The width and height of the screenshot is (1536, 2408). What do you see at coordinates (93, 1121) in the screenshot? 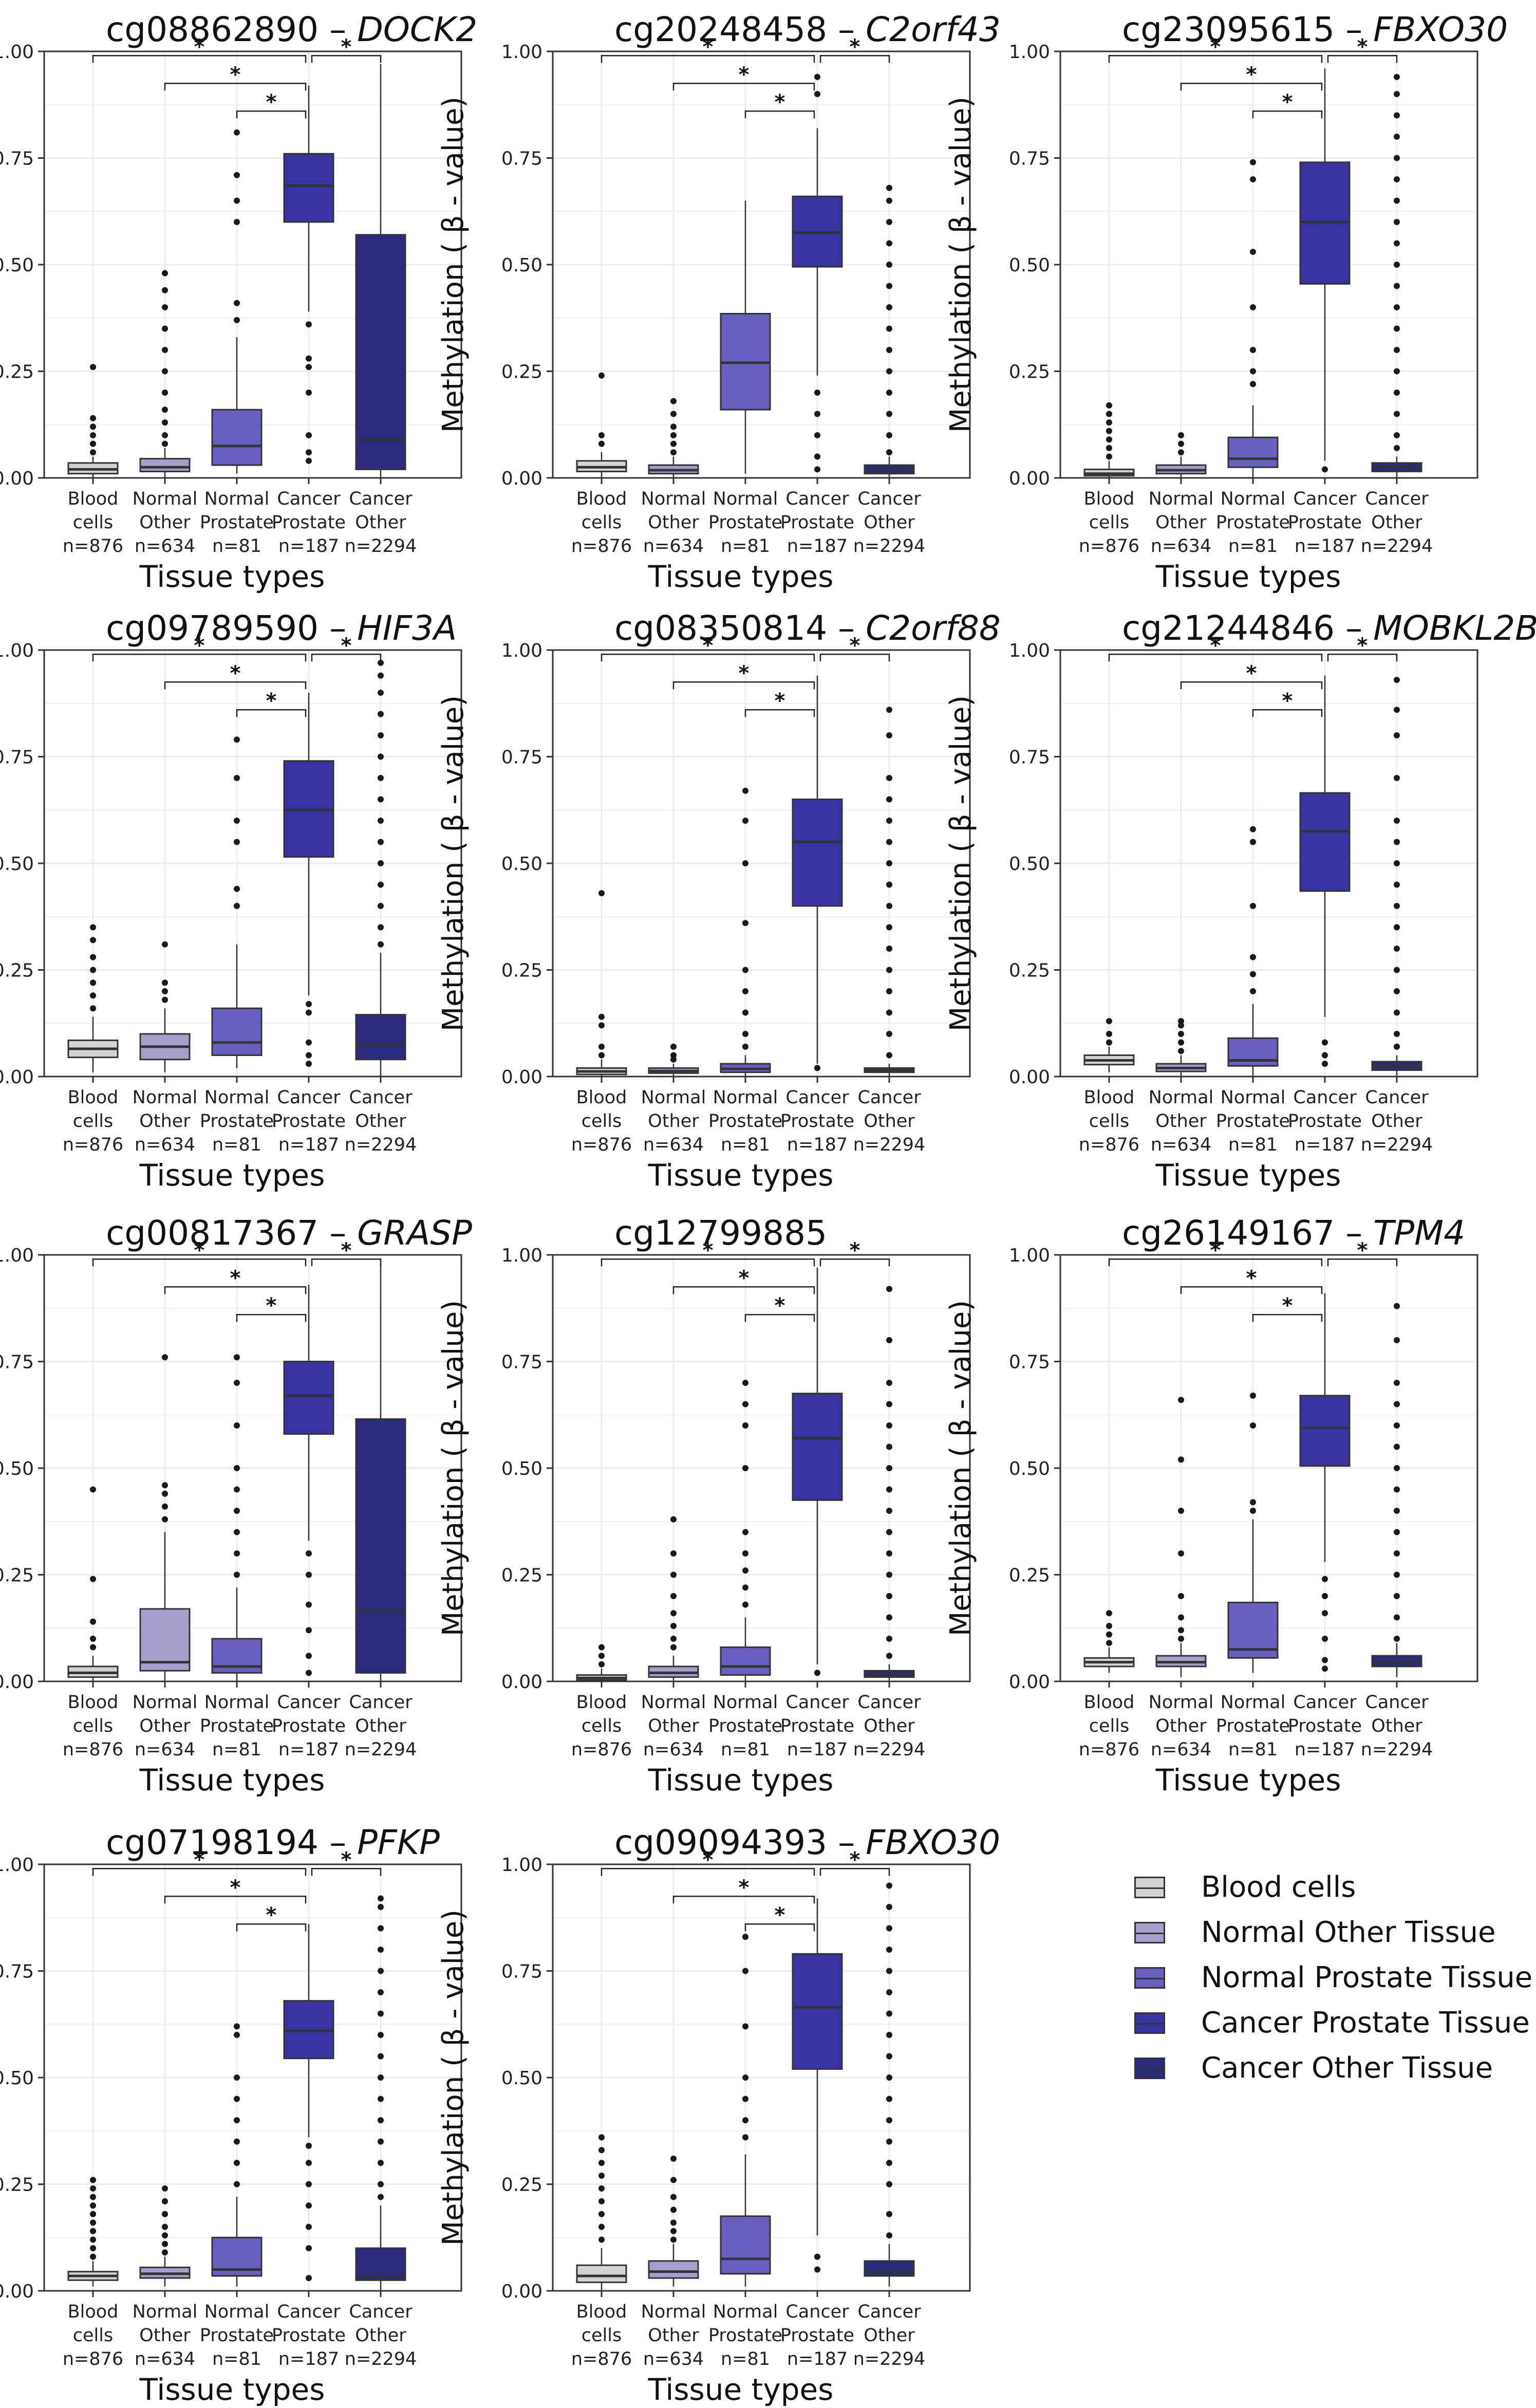
I see `x-tick-label: cells` at bounding box center [93, 1121].